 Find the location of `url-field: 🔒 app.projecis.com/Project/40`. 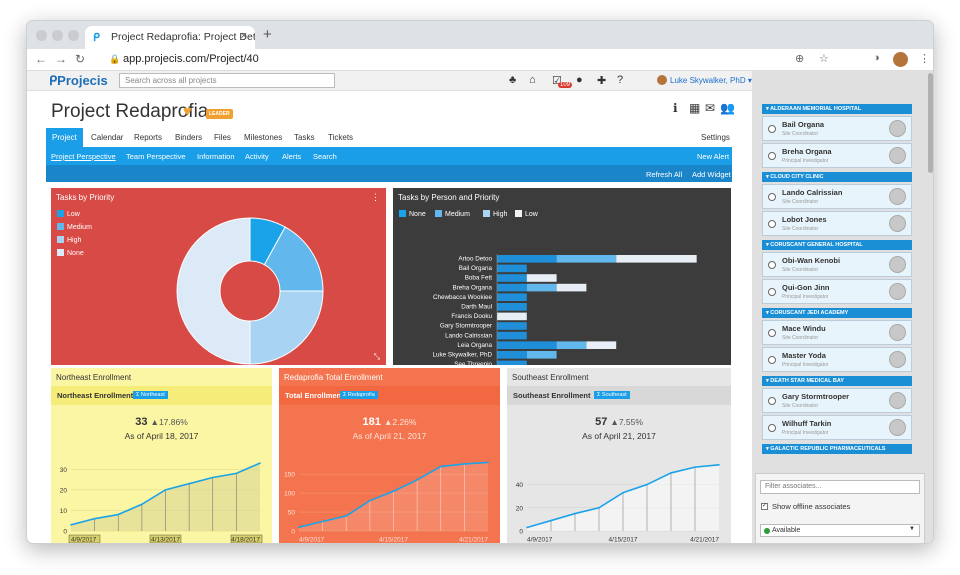

url-field: 🔒 app.projecis.com/Project/40 is located at coordinates (489, 60).